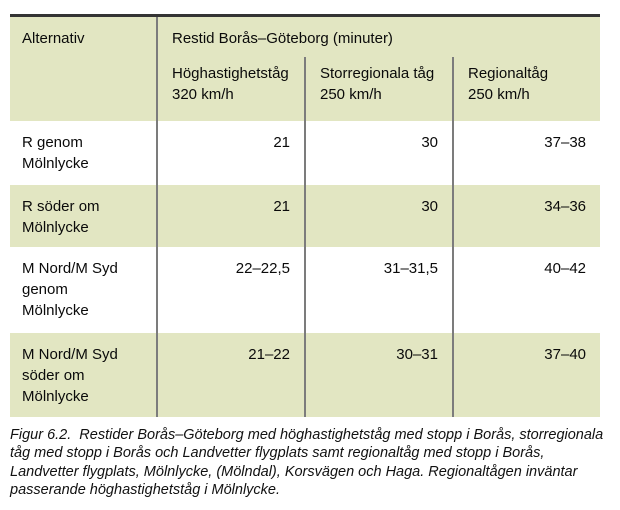 The image size is (620, 510). Describe the element at coordinates (230, 289) in the screenshot. I see `value-cell: 22–22,5` at that location.